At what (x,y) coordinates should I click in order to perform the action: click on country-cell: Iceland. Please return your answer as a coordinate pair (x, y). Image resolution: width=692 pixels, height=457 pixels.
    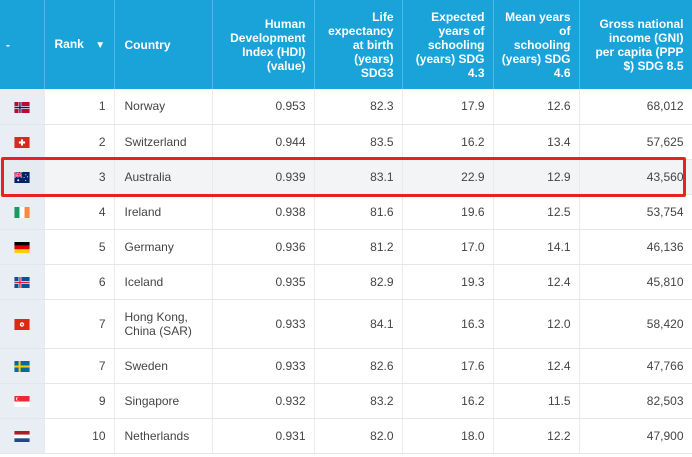
    Looking at the image, I should click on (163, 282).